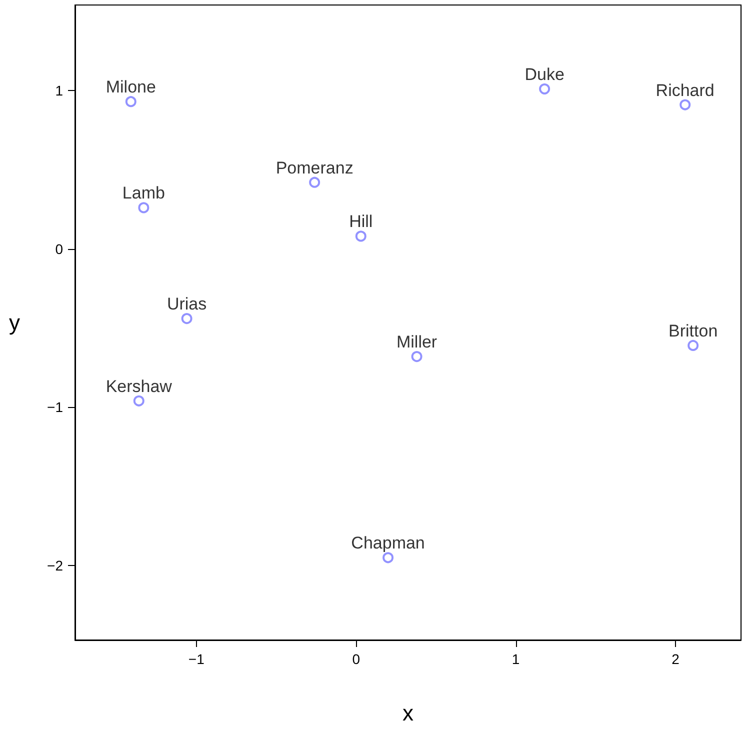 Image resolution: width=742 pixels, height=729 pixels. I want to click on y-tick-label: −1, so click(55, 407).